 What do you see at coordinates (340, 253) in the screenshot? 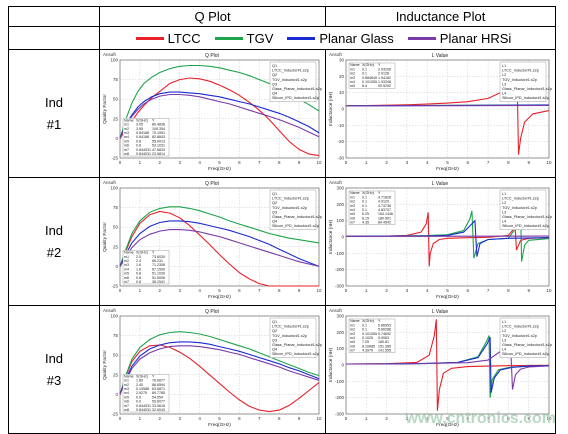
I see `y-tick-label: -100` at bounding box center [340, 253].